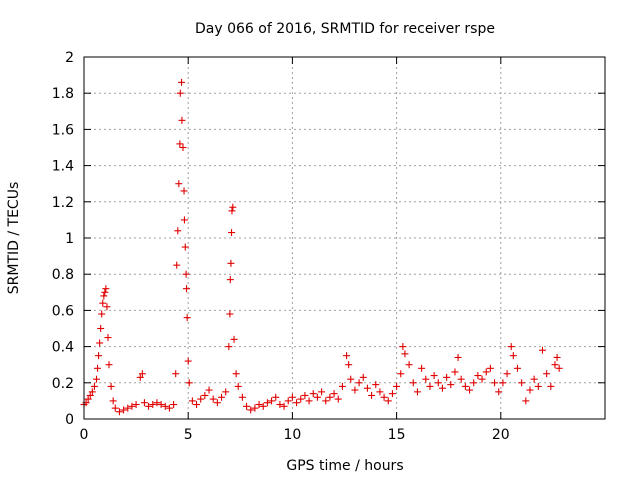 The height and width of the screenshot is (480, 640). What do you see at coordinates (397, 435) in the screenshot?
I see `x-tick-label: 15` at bounding box center [397, 435].